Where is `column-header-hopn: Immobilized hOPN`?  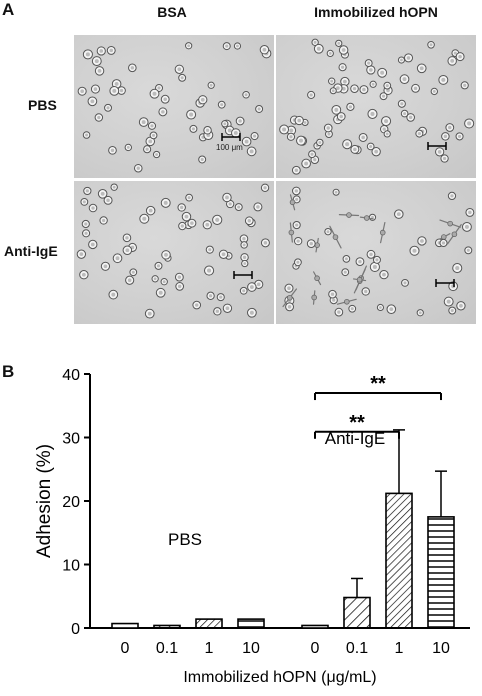
column-header-hopn: Immobilized hOPN is located at coordinates (376, 12).